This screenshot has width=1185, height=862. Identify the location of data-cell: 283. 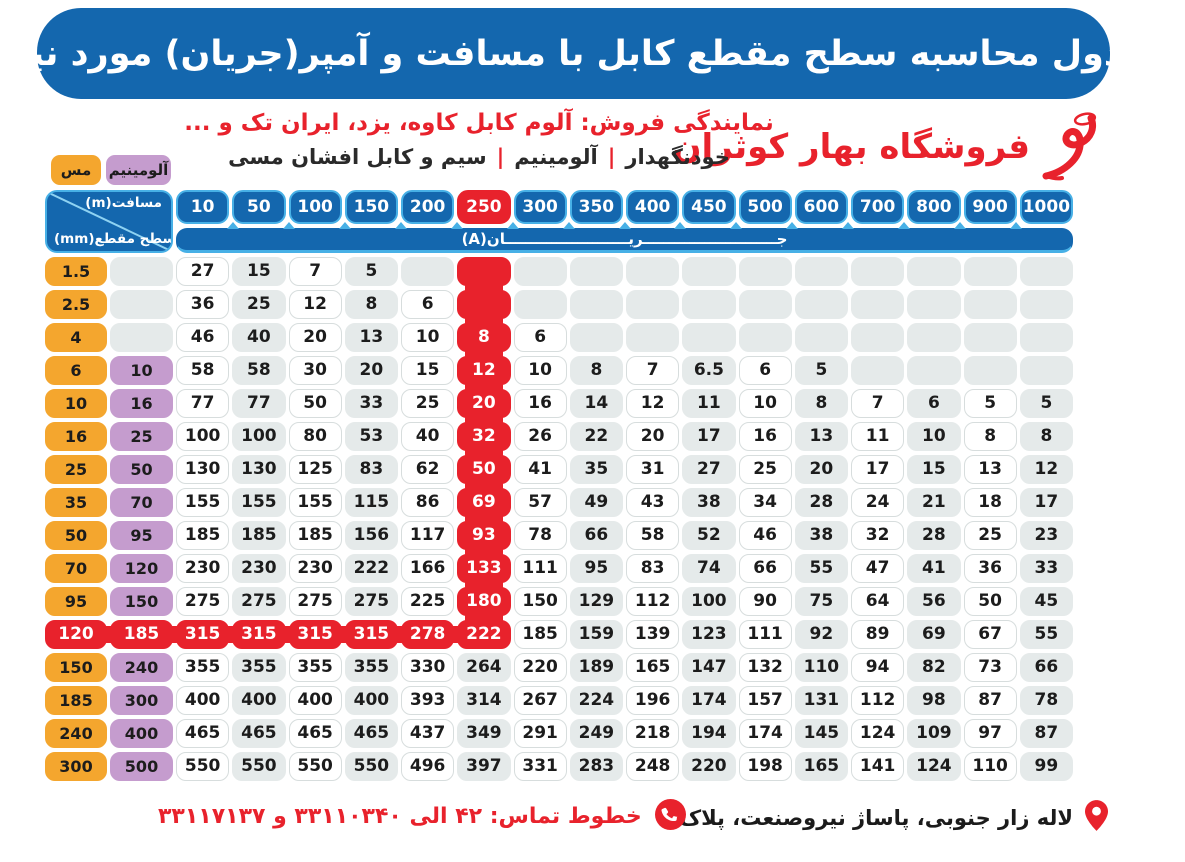
(596, 766).